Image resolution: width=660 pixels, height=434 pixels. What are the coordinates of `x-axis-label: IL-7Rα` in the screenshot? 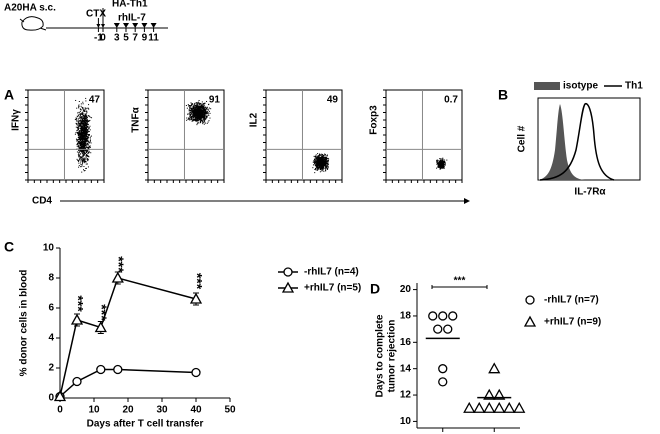 It's located at (590, 192).